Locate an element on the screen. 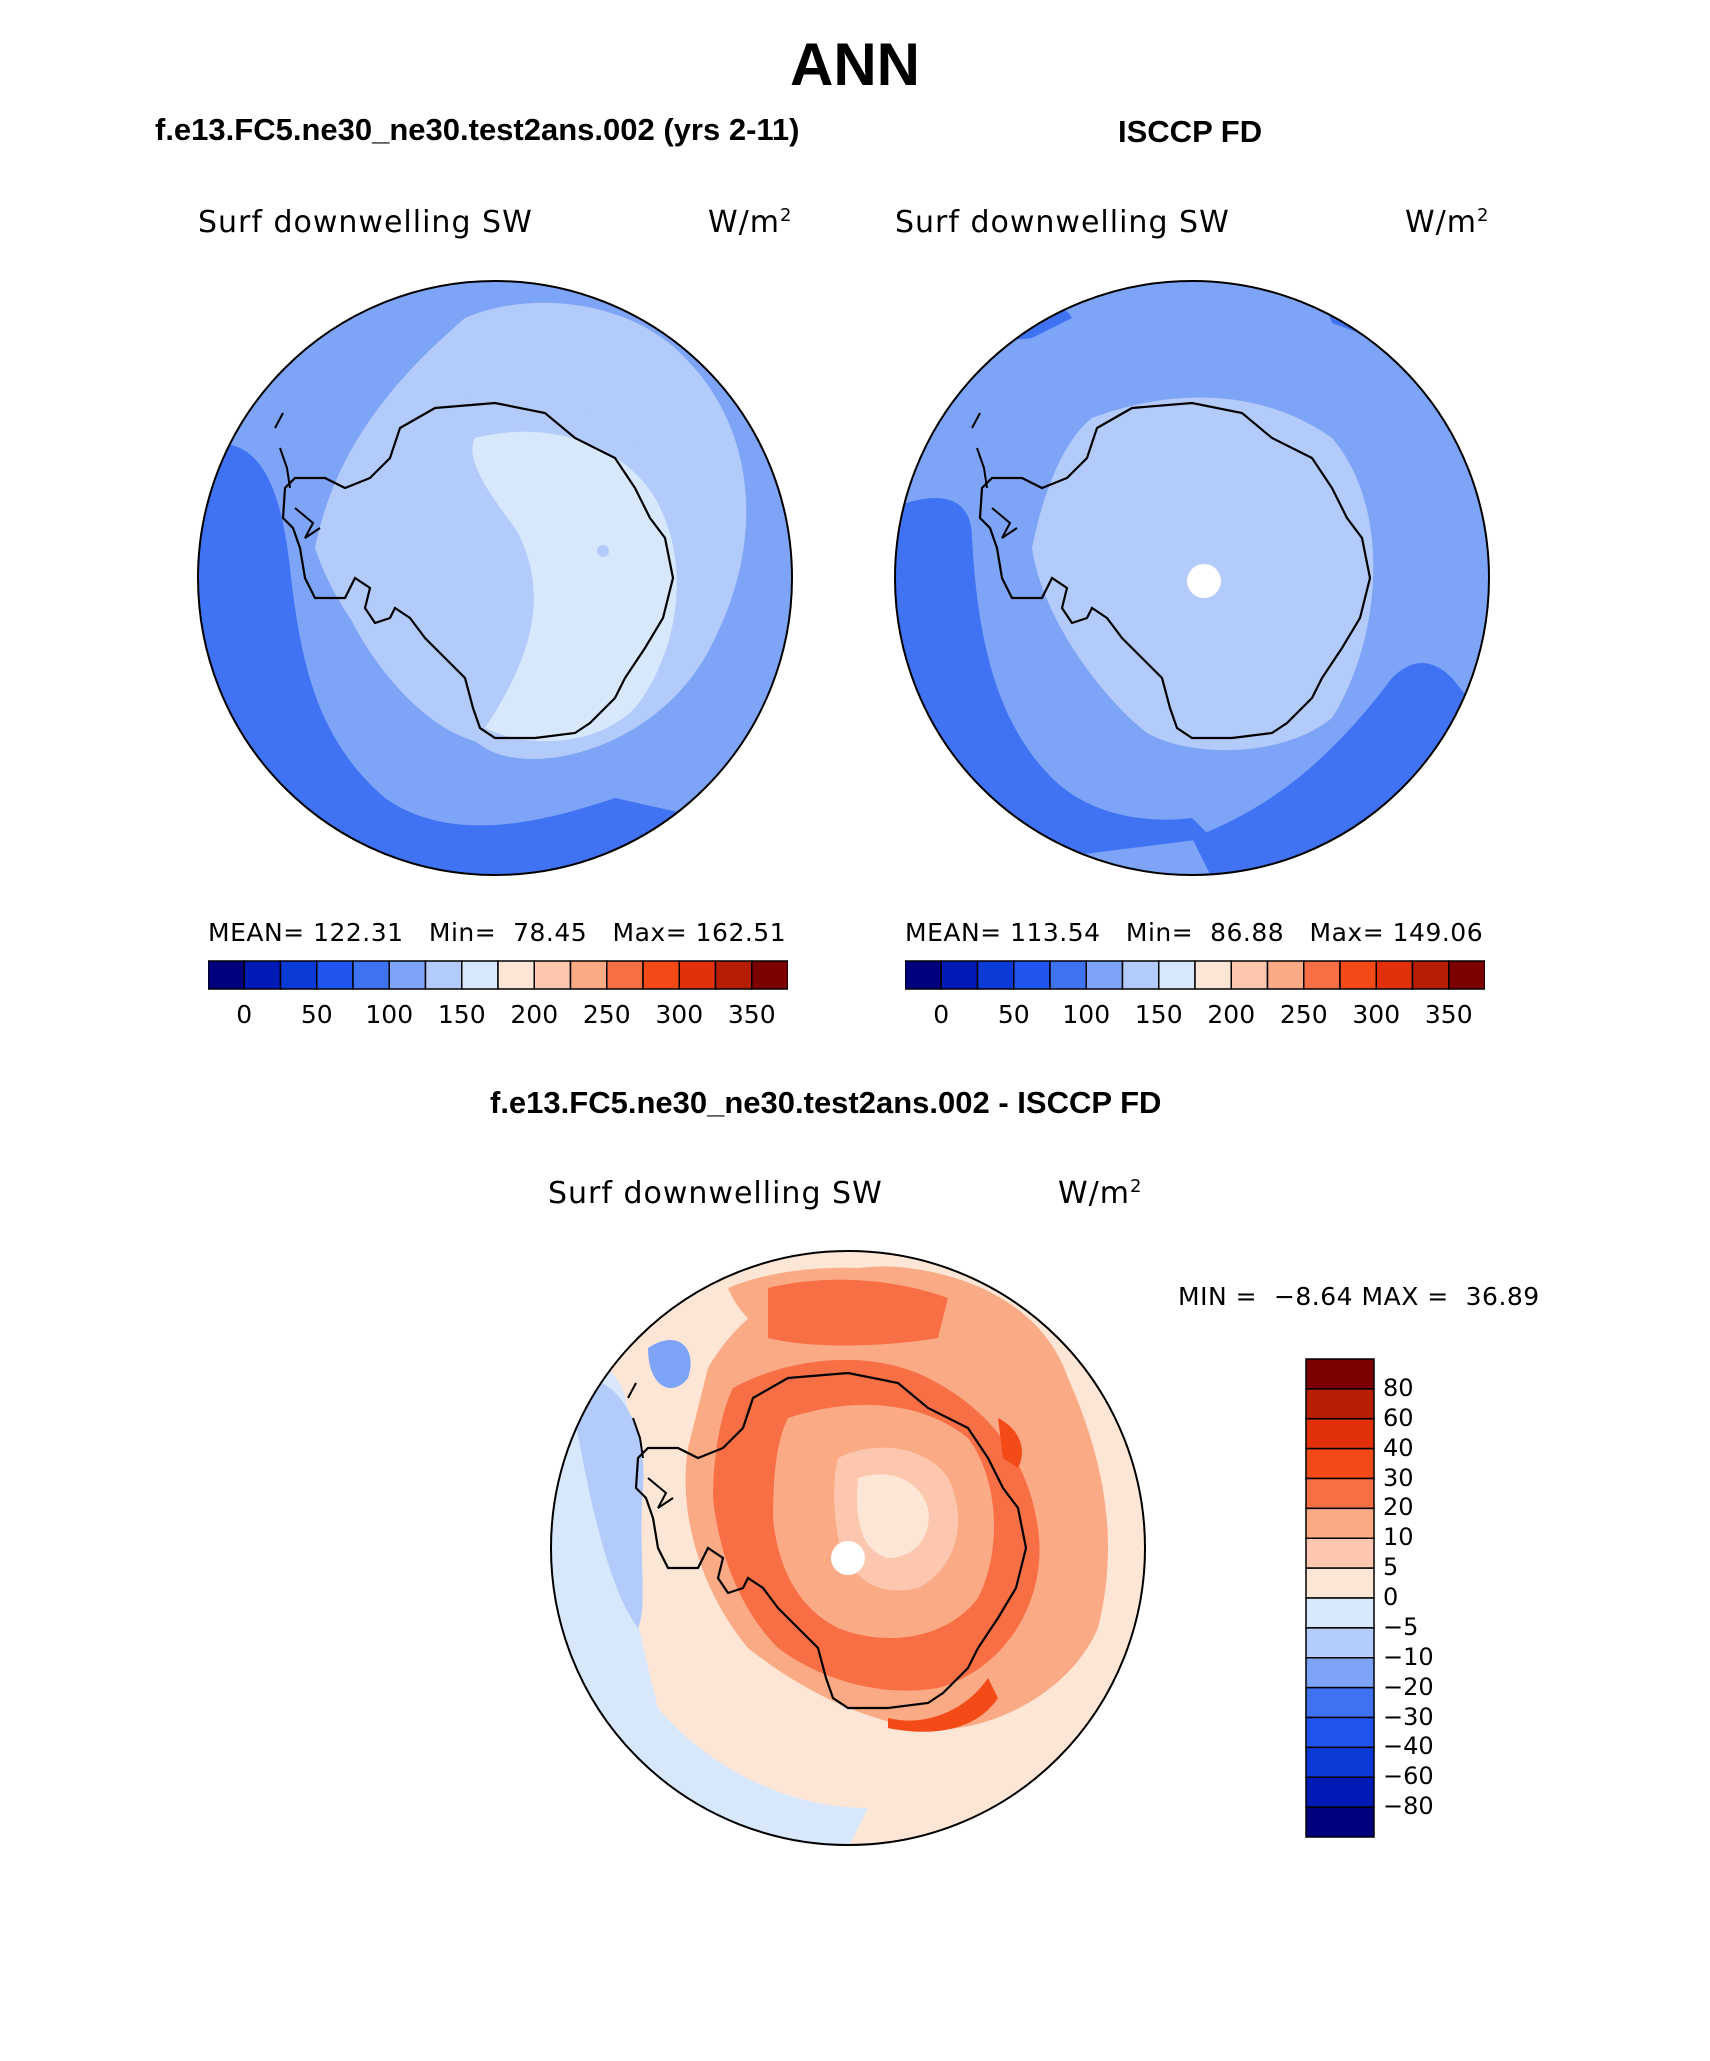 This screenshot has width=1710, height=2061. diff-colorbar-tick-label: −40 is located at coordinates (1408, 1746).